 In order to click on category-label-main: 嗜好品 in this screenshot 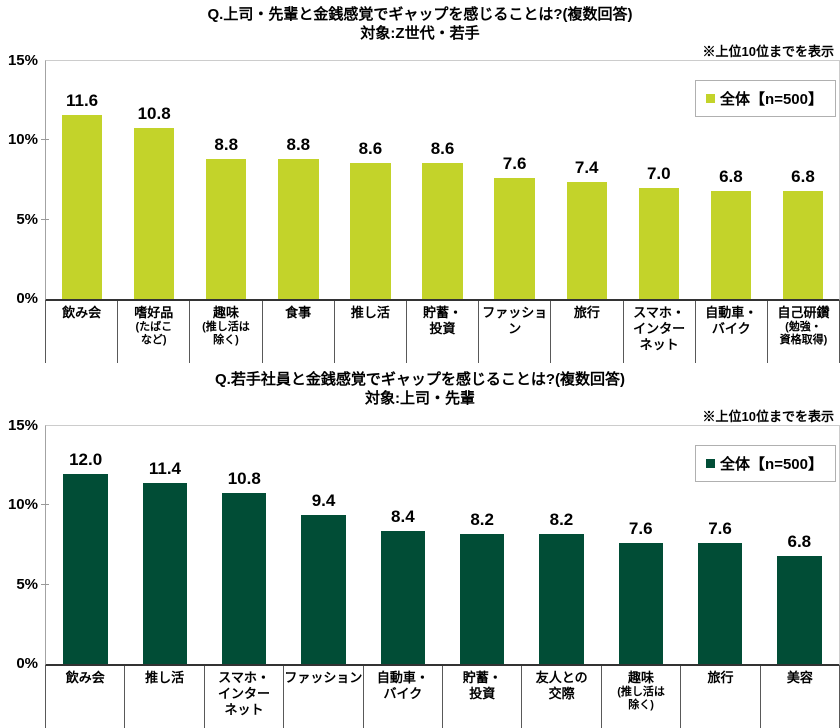, I will do `click(154, 312)`.